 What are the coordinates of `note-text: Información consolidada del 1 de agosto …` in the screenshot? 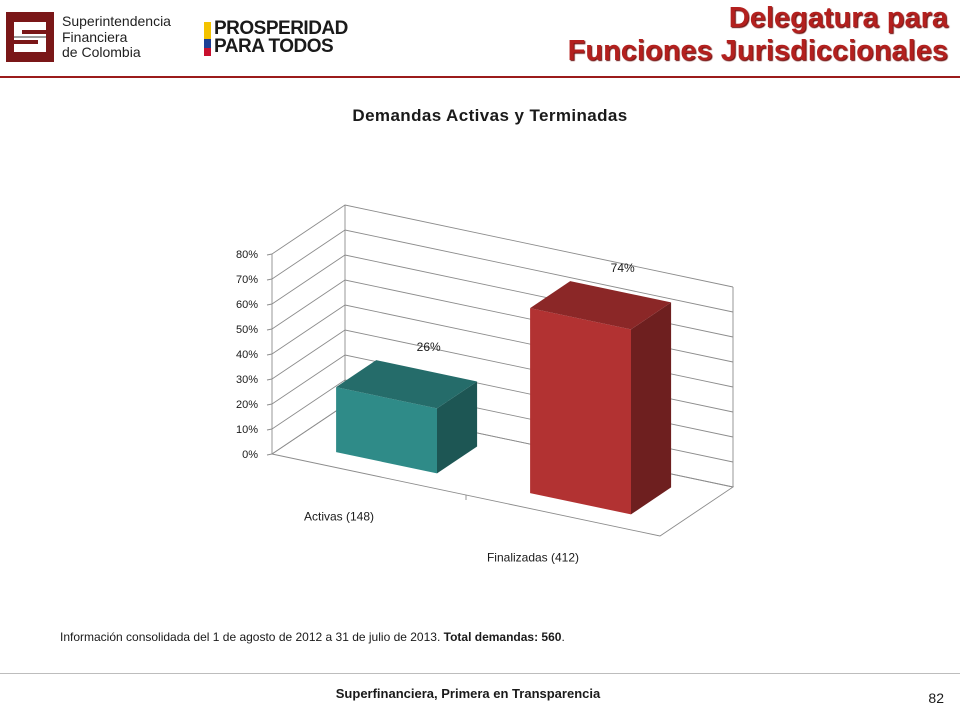 It's located at (252, 637).